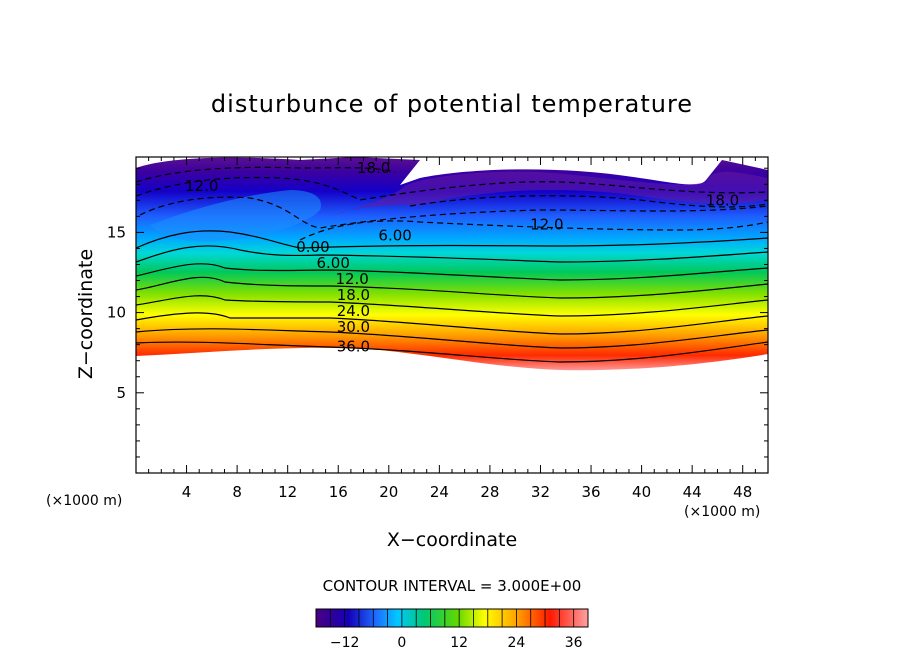 This screenshot has width=904, height=654. I want to click on contour-label: 30.0, so click(353, 327).